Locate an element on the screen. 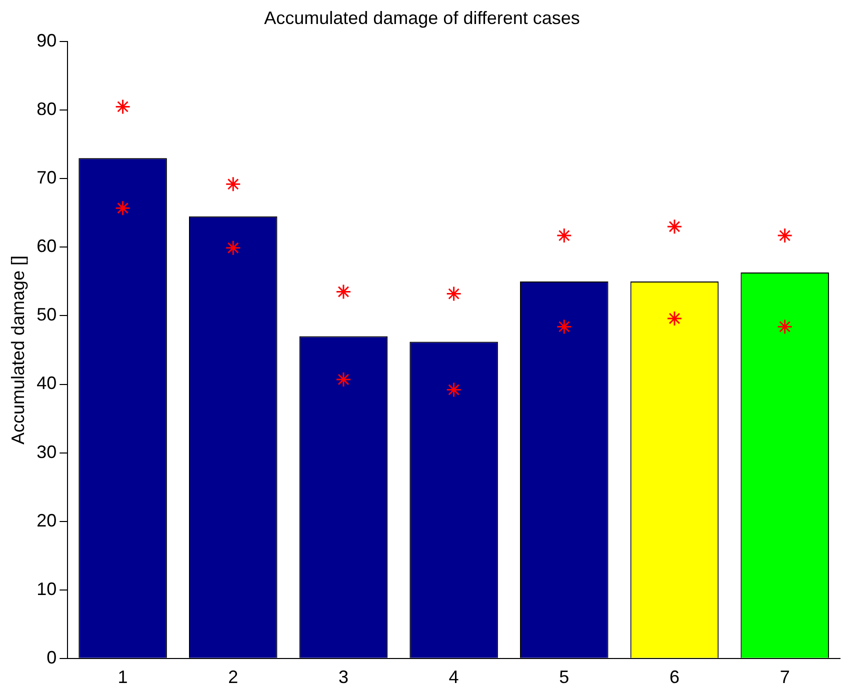  y-tick-label: 50 is located at coordinates (46, 314).